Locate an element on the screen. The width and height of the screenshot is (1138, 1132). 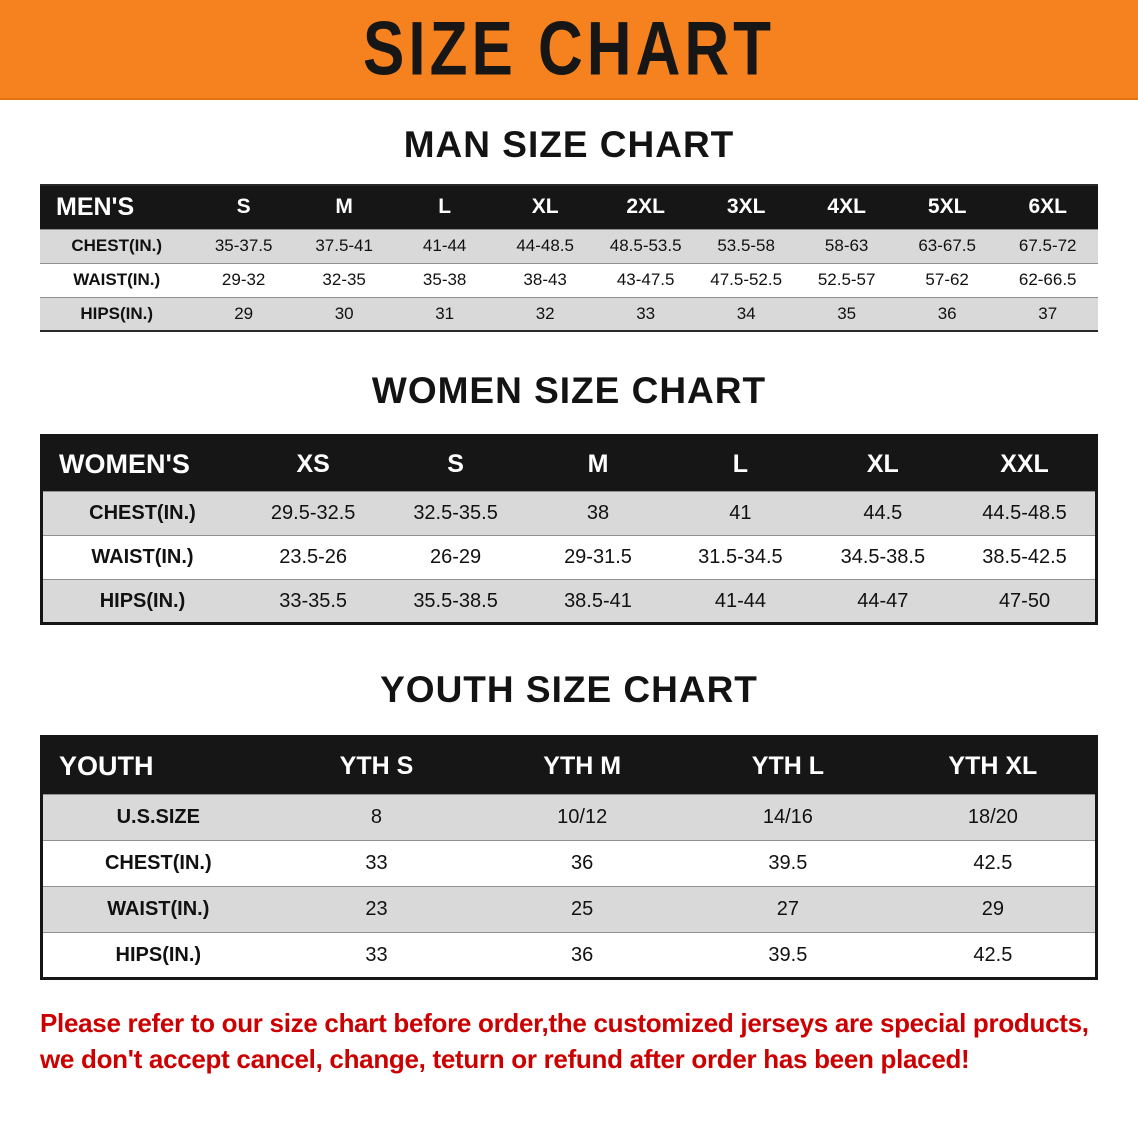
table-cell: 38-43 is located at coordinates (545, 279).